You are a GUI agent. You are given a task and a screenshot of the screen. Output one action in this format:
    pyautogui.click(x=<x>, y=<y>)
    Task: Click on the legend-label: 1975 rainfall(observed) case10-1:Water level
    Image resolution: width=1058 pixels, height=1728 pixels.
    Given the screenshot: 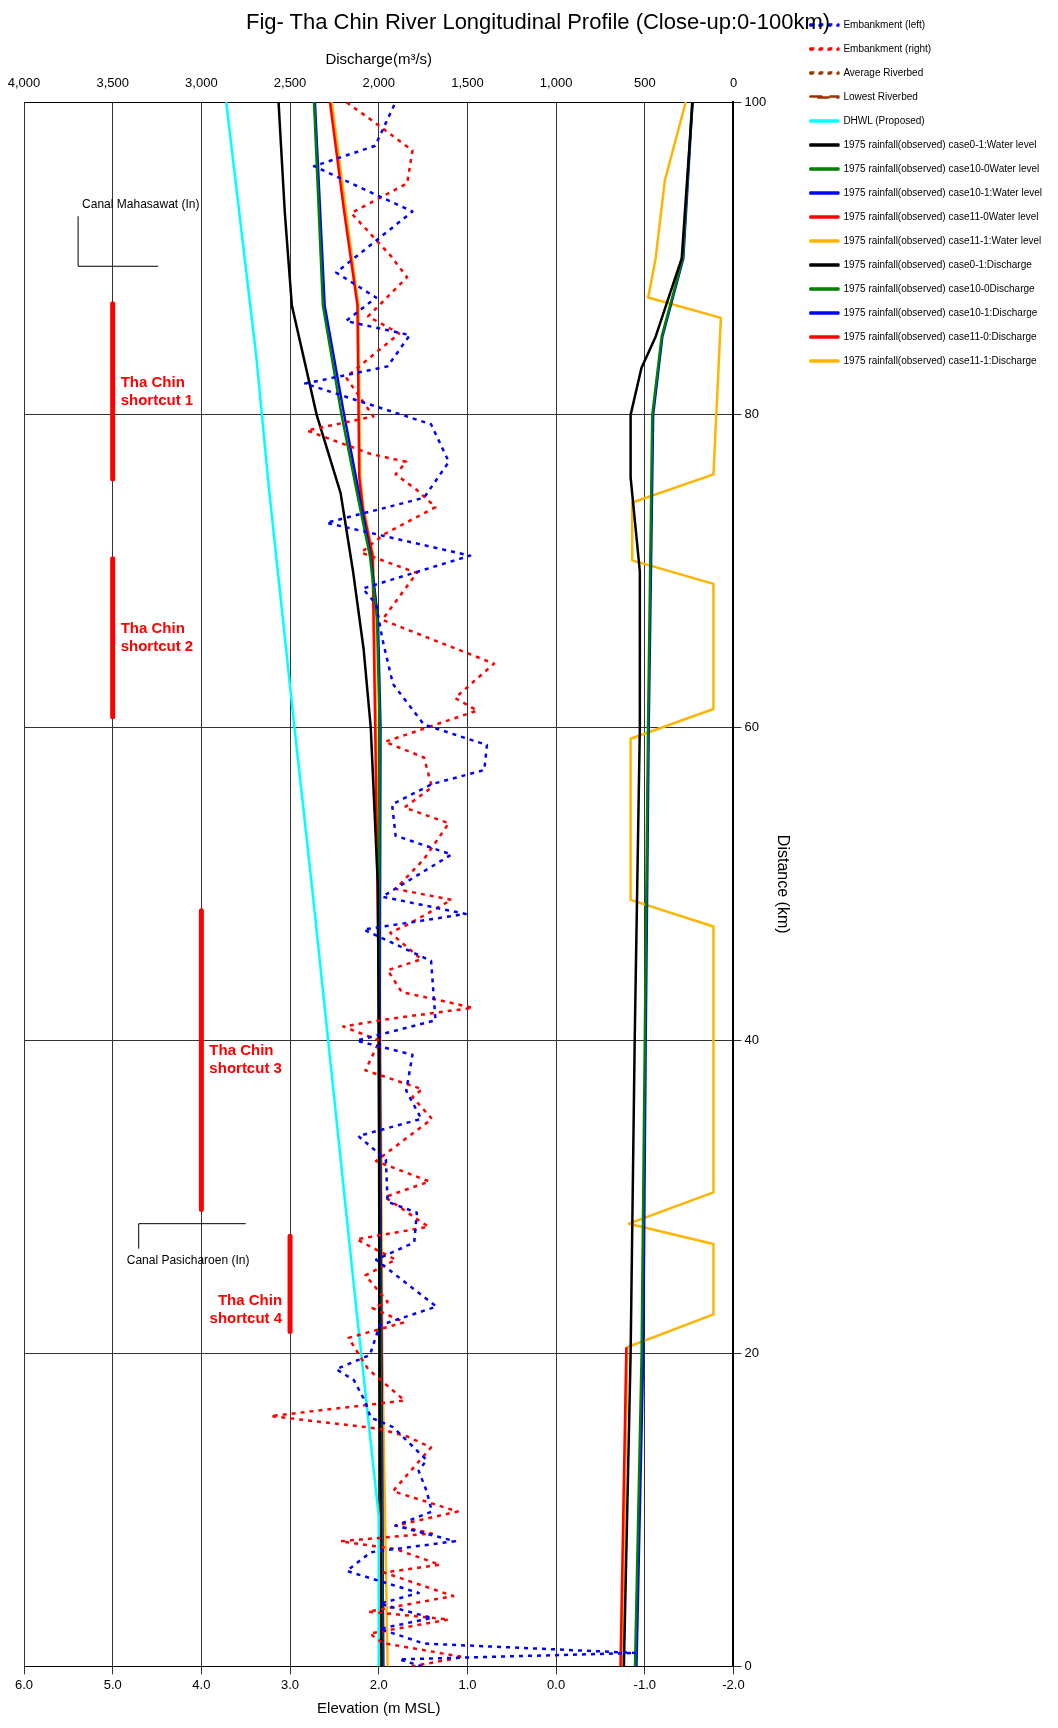 What is the action you would take?
    pyautogui.click(x=943, y=192)
    